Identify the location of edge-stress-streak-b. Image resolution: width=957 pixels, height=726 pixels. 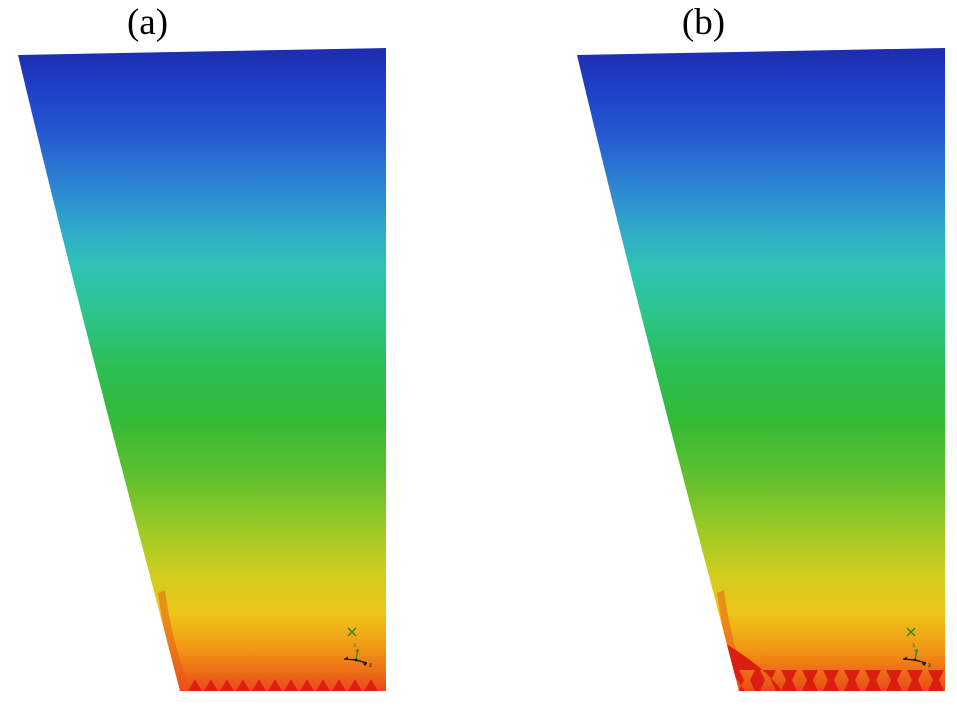
(733, 640).